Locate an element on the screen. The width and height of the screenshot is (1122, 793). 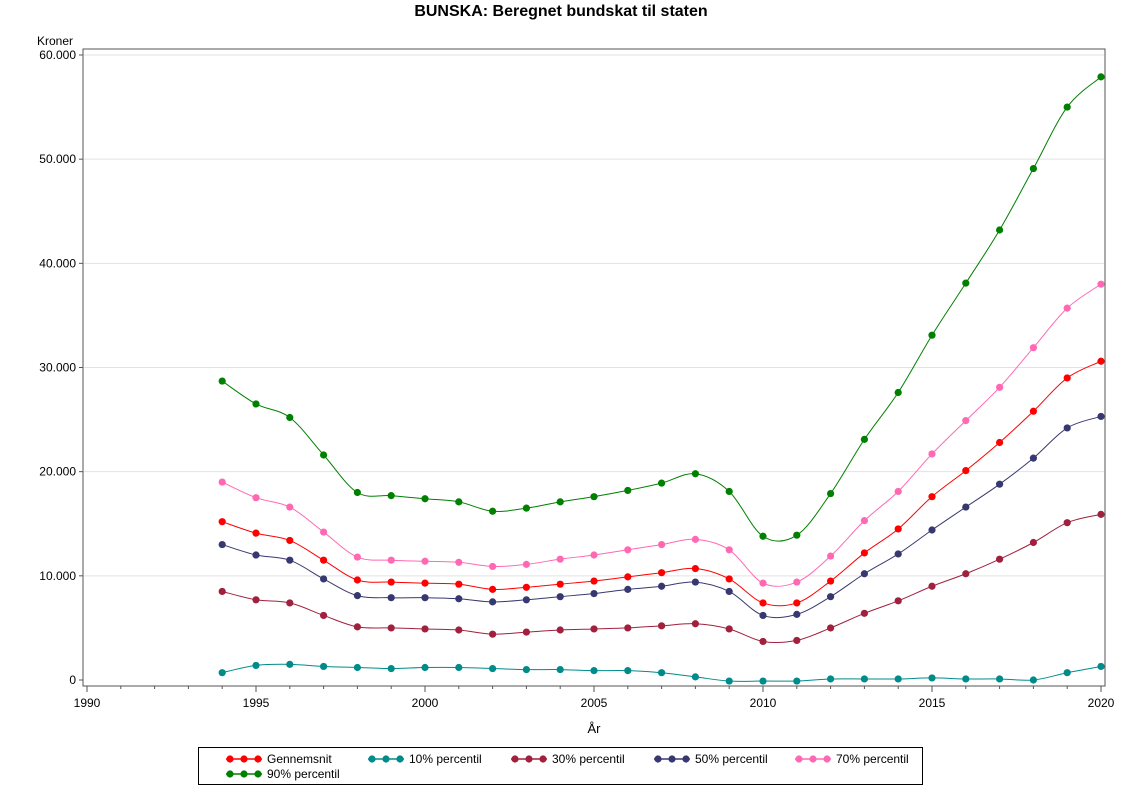
legend-item: 30% percentil is located at coordinates (567, 759).